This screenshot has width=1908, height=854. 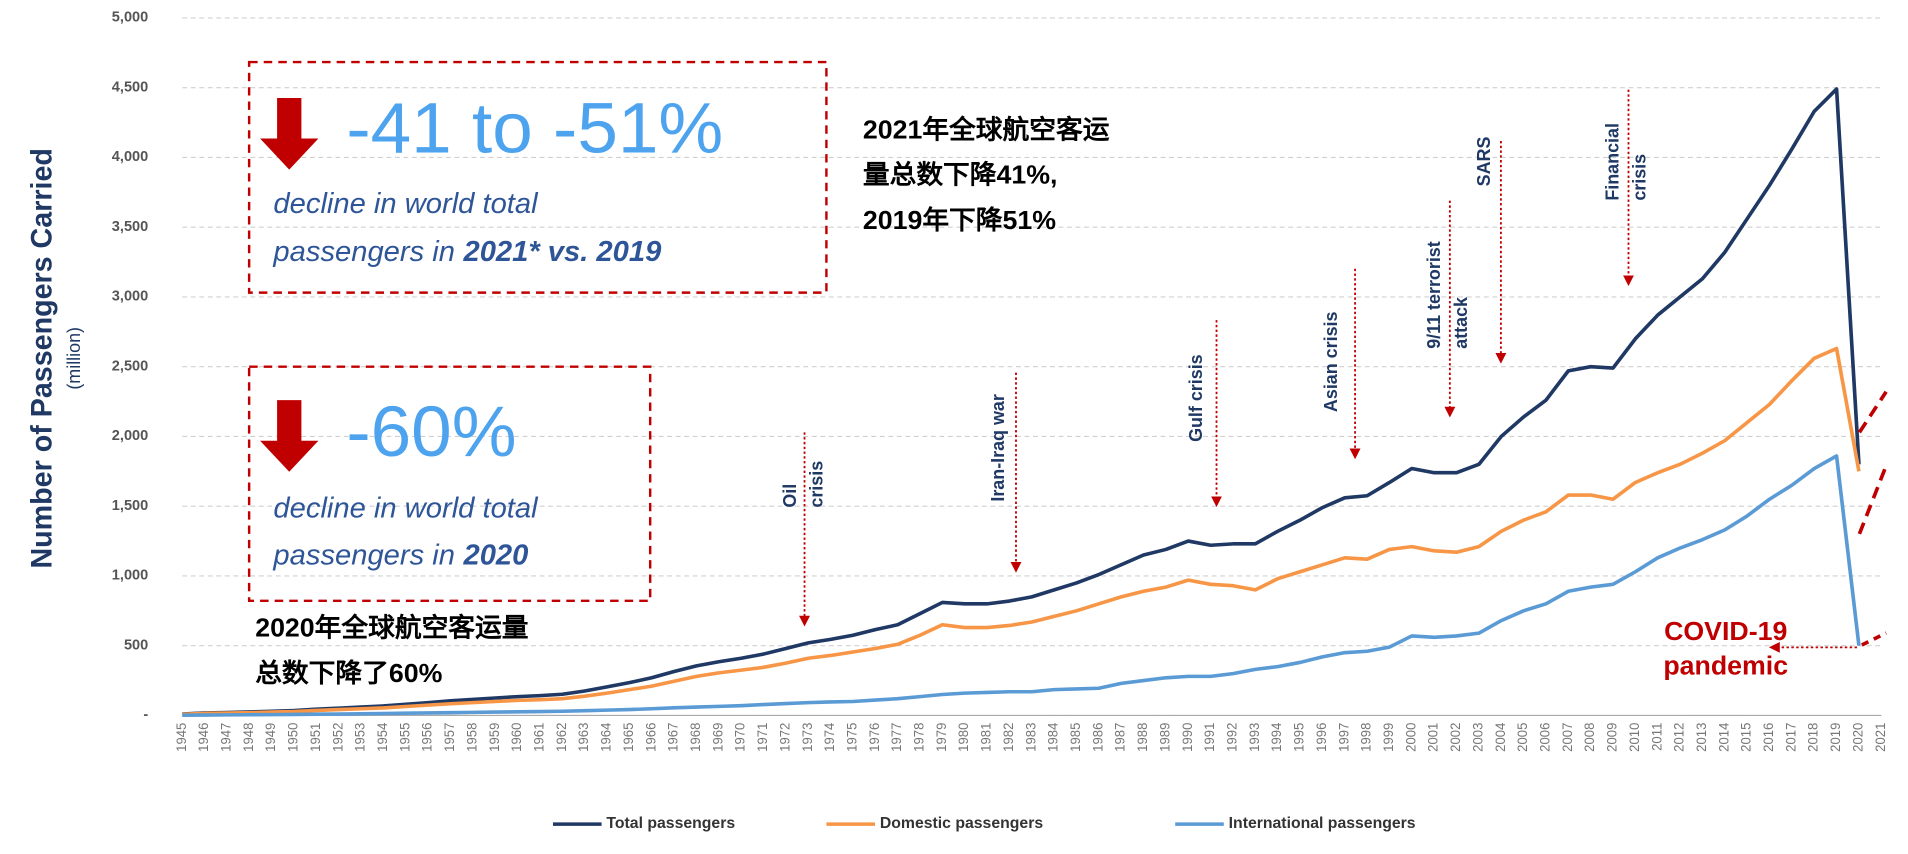 What do you see at coordinates (918, 737) in the screenshot?
I see `x-tick-label: 1978` at bounding box center [918, 737].